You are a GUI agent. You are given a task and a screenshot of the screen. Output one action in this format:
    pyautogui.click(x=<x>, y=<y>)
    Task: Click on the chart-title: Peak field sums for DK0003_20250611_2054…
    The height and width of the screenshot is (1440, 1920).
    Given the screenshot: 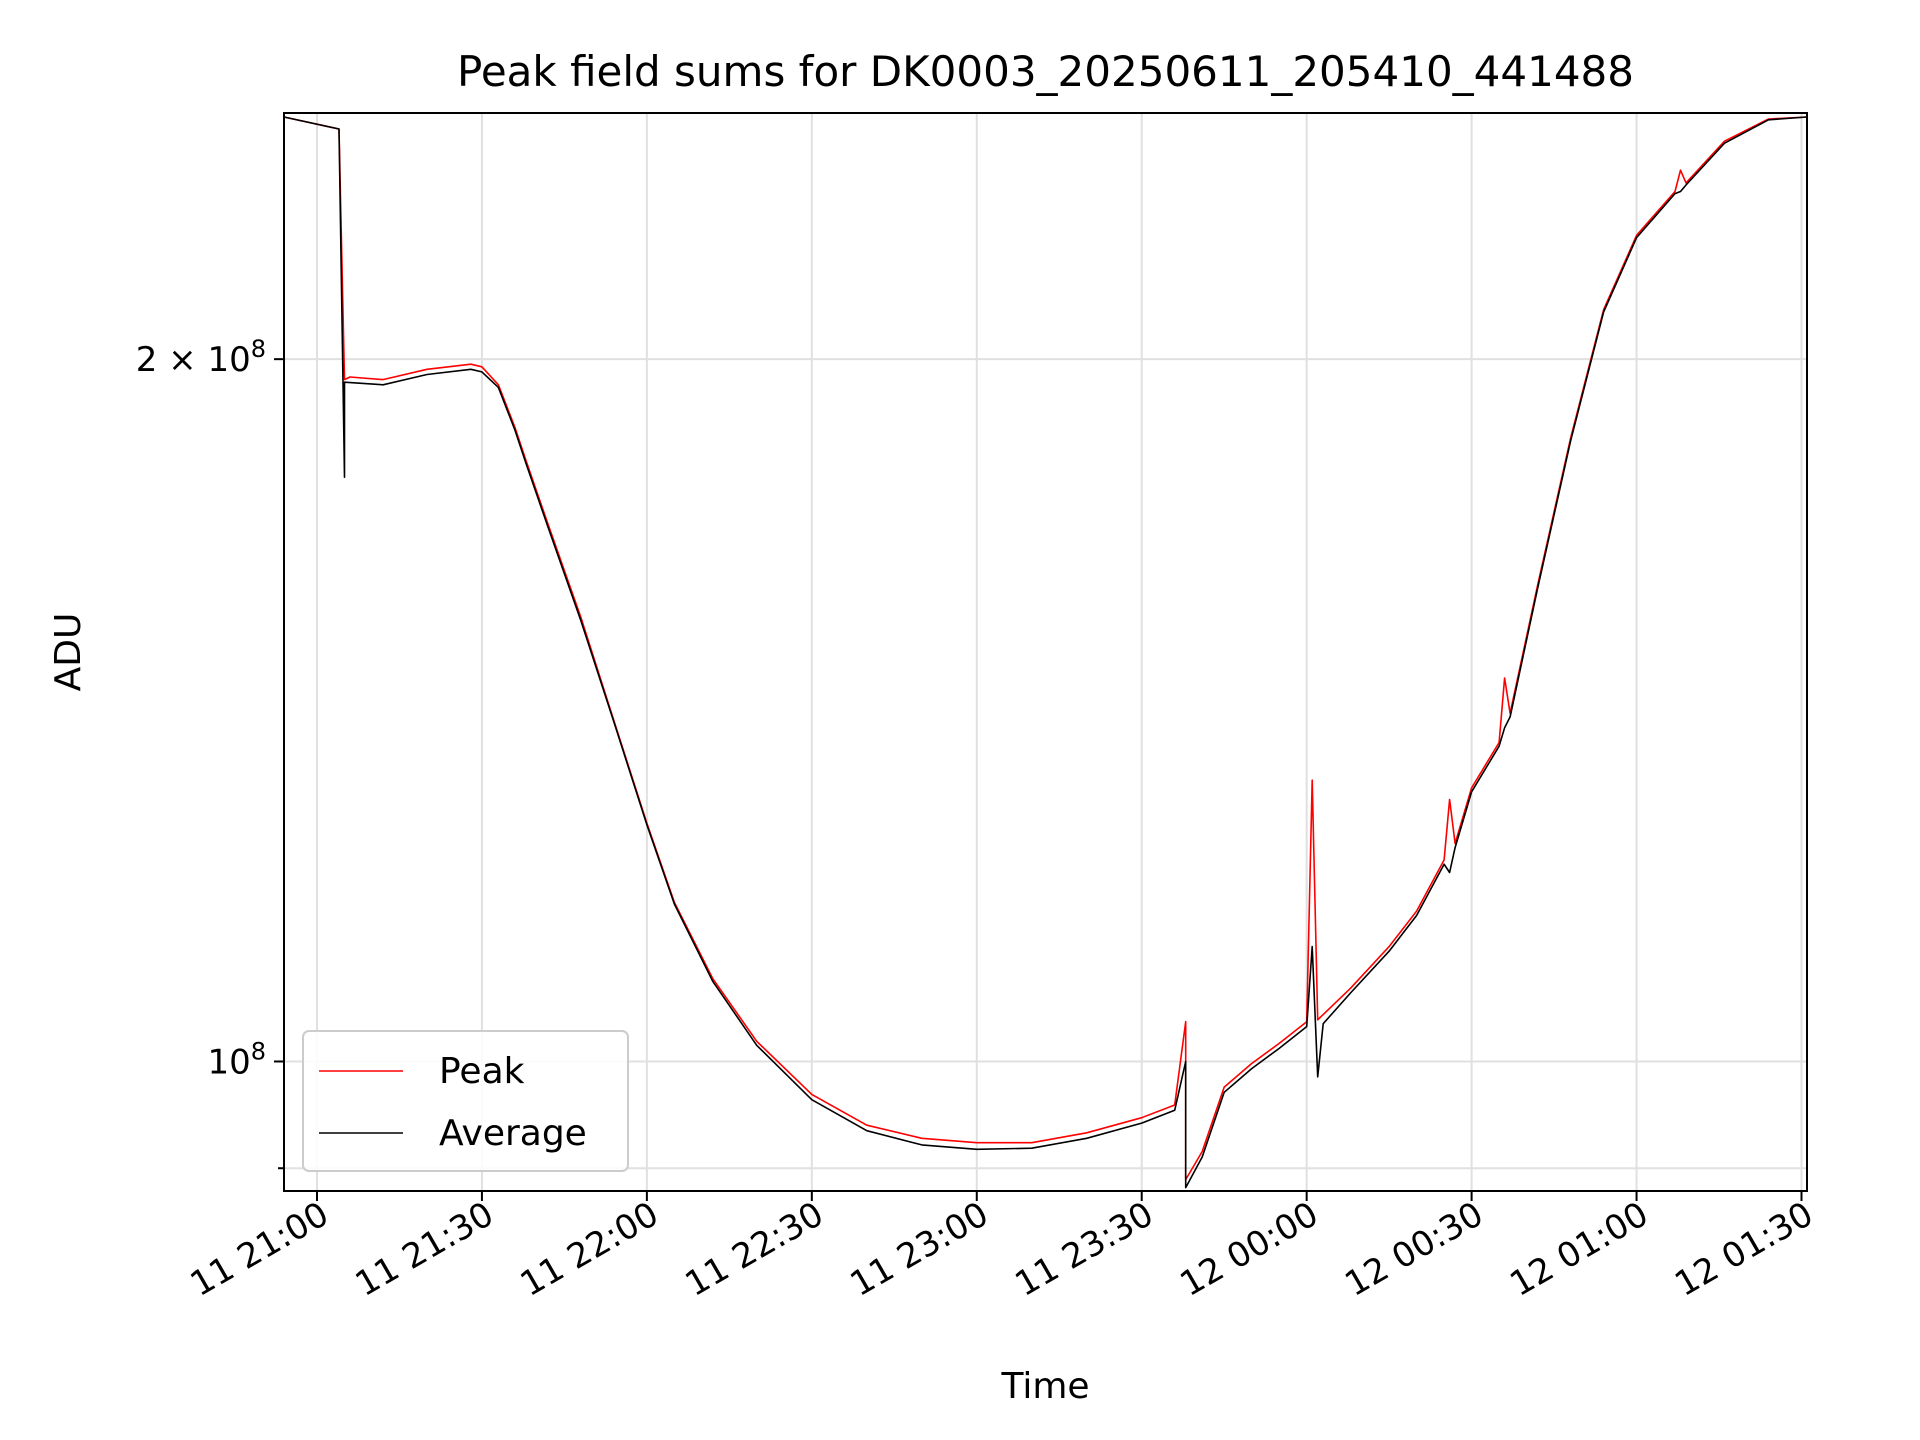 What is the action you would take?
    pyautogui.click(x=1045, y=71)
    